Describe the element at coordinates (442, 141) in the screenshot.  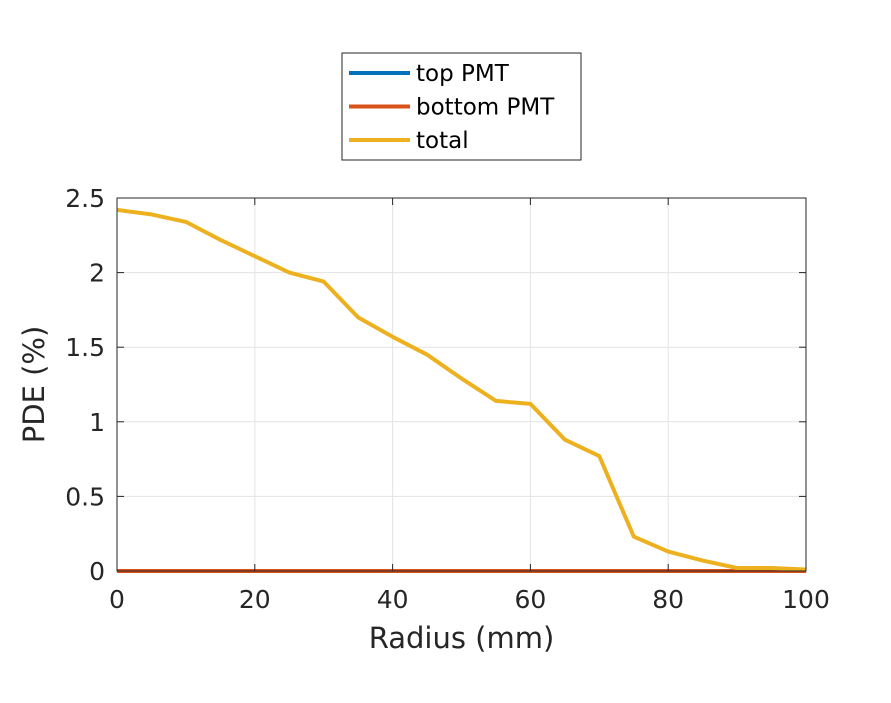
I see `legend-label: total` at that location.